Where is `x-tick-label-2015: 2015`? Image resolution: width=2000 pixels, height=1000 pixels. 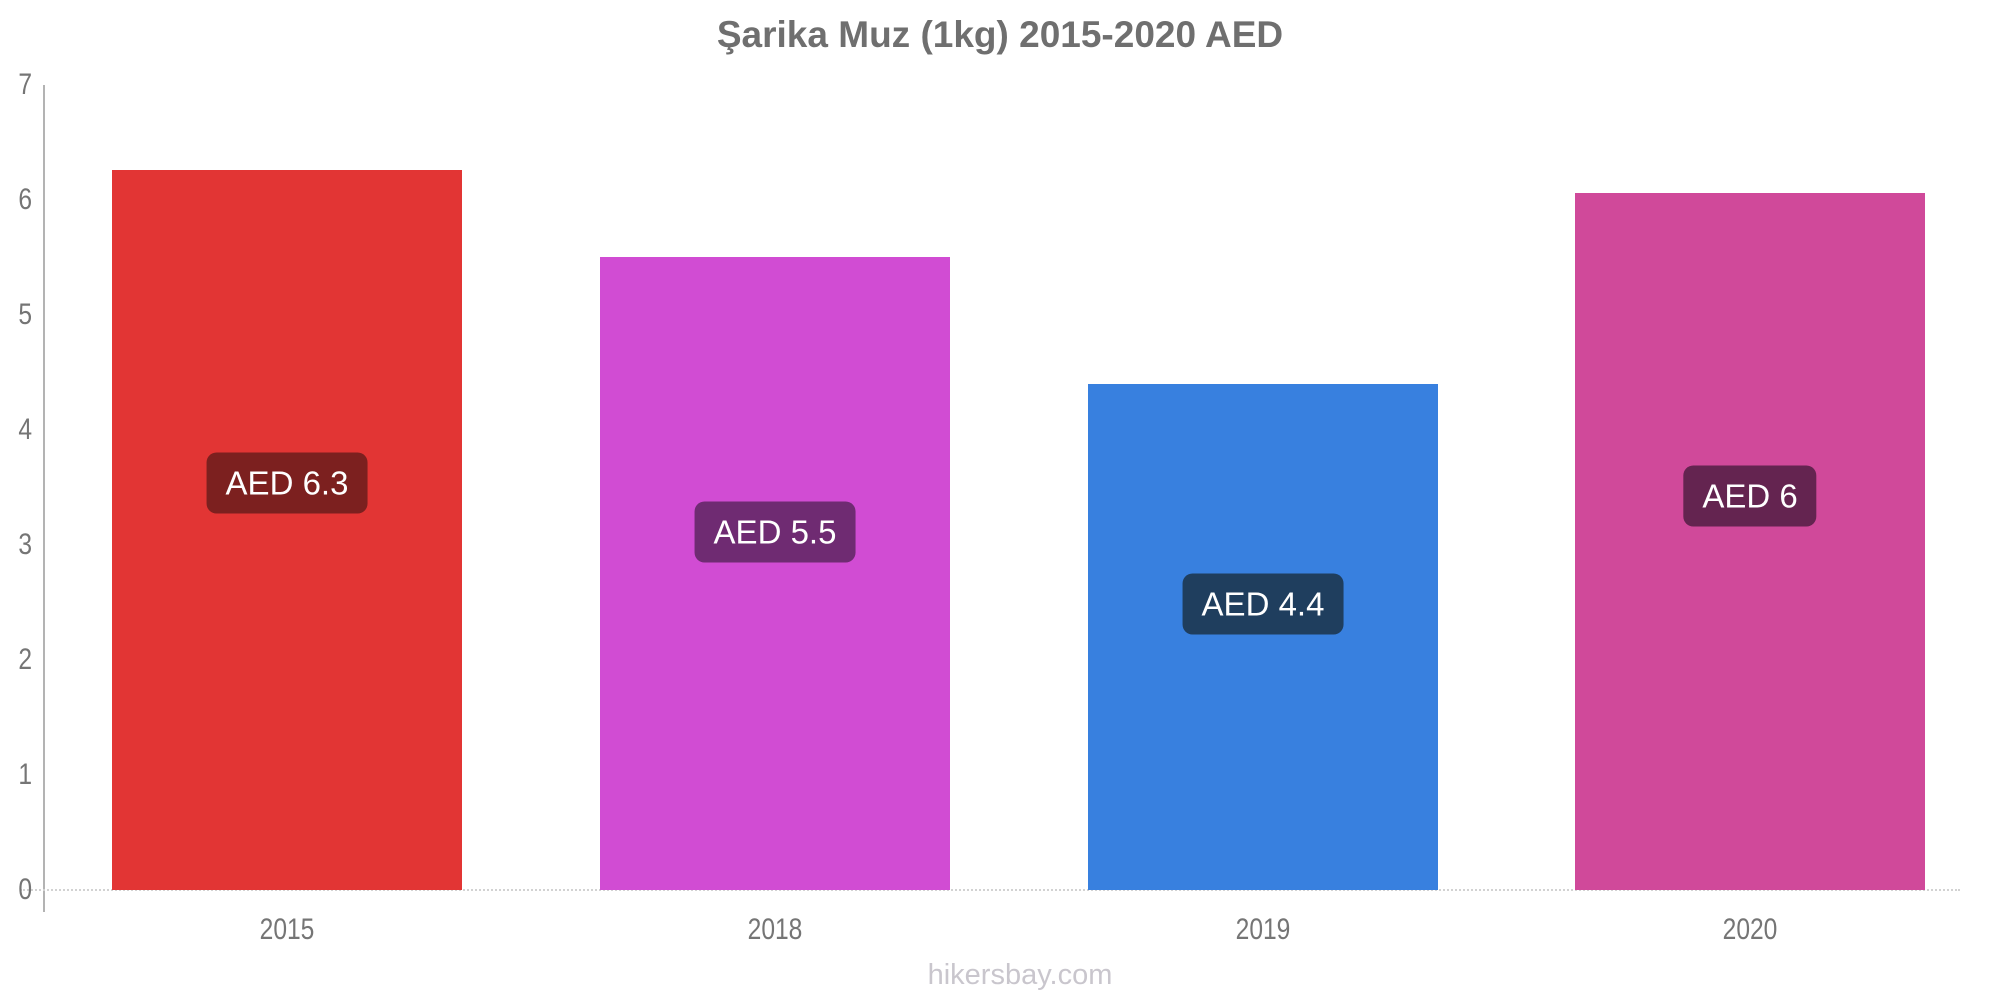
x-tick-label-2015: 2015 is located at coordinates (287, 929).